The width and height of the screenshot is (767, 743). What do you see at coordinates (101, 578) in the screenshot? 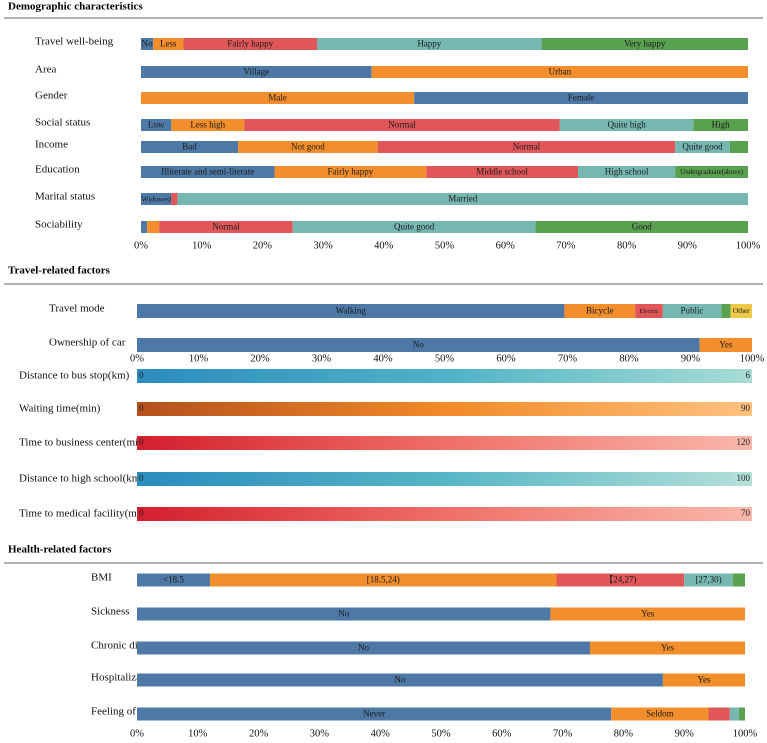
I see `row-label: BMI` at bounding box center [101, 578].